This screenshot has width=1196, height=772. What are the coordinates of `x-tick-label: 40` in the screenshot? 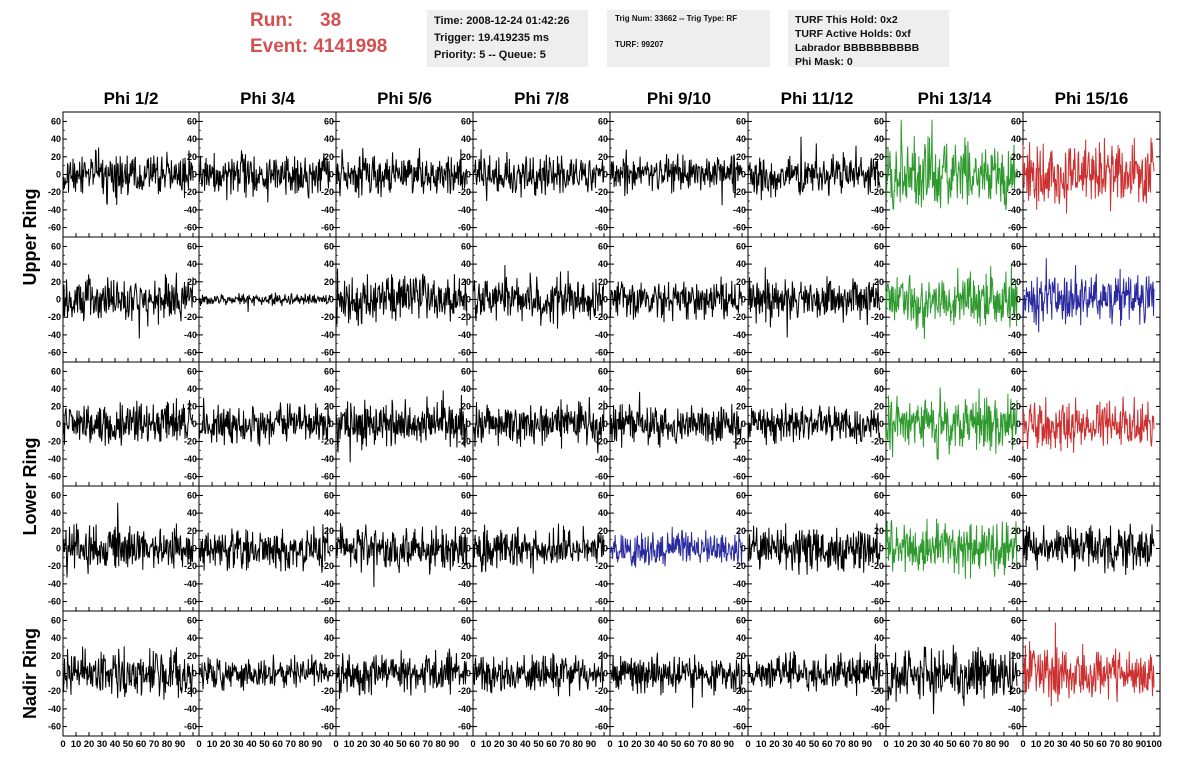 It's located at (1075, 744).